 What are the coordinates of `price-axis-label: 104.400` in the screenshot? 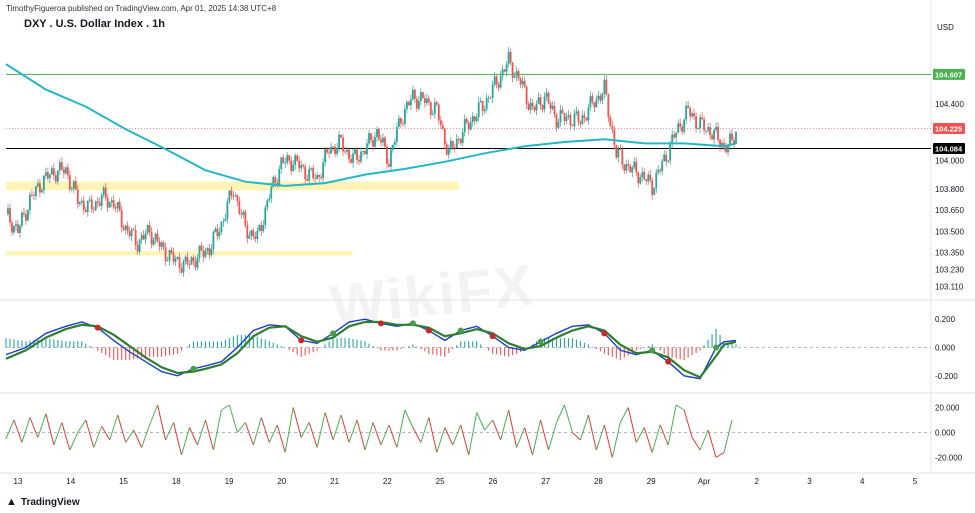 It's located at (949, 104).